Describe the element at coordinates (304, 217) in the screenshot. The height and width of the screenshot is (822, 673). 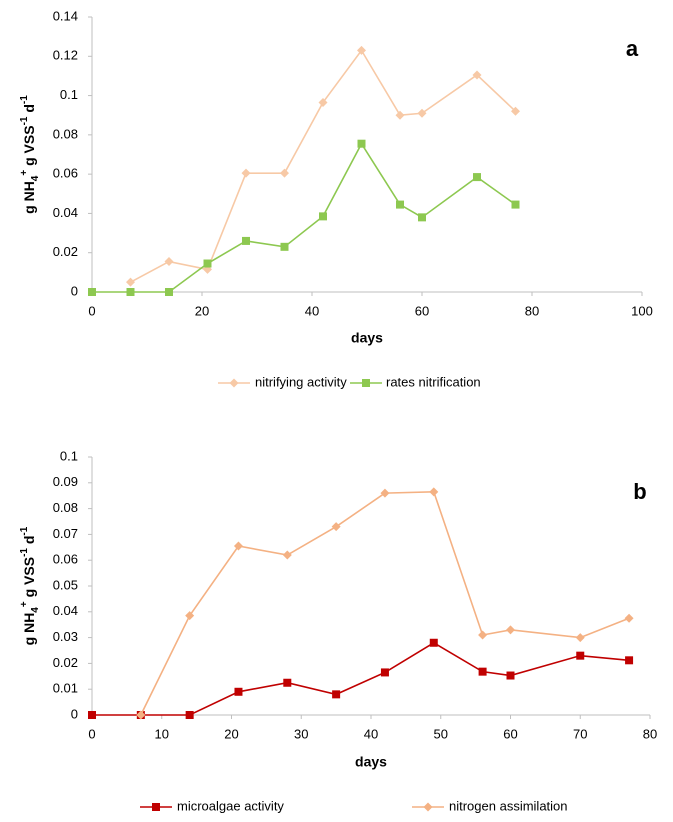
I see `series-line` at that location.